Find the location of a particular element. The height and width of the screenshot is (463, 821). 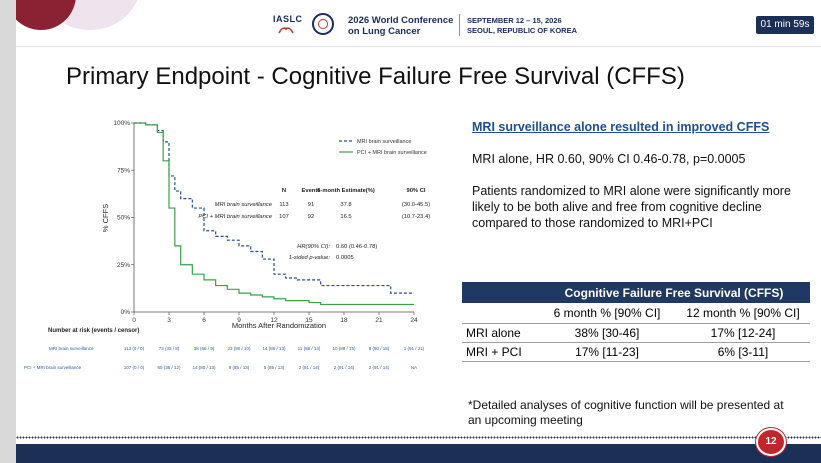

table-row: MRI alone 38% [30-46] 17% [12-24] is located at coordinates (636, 333).